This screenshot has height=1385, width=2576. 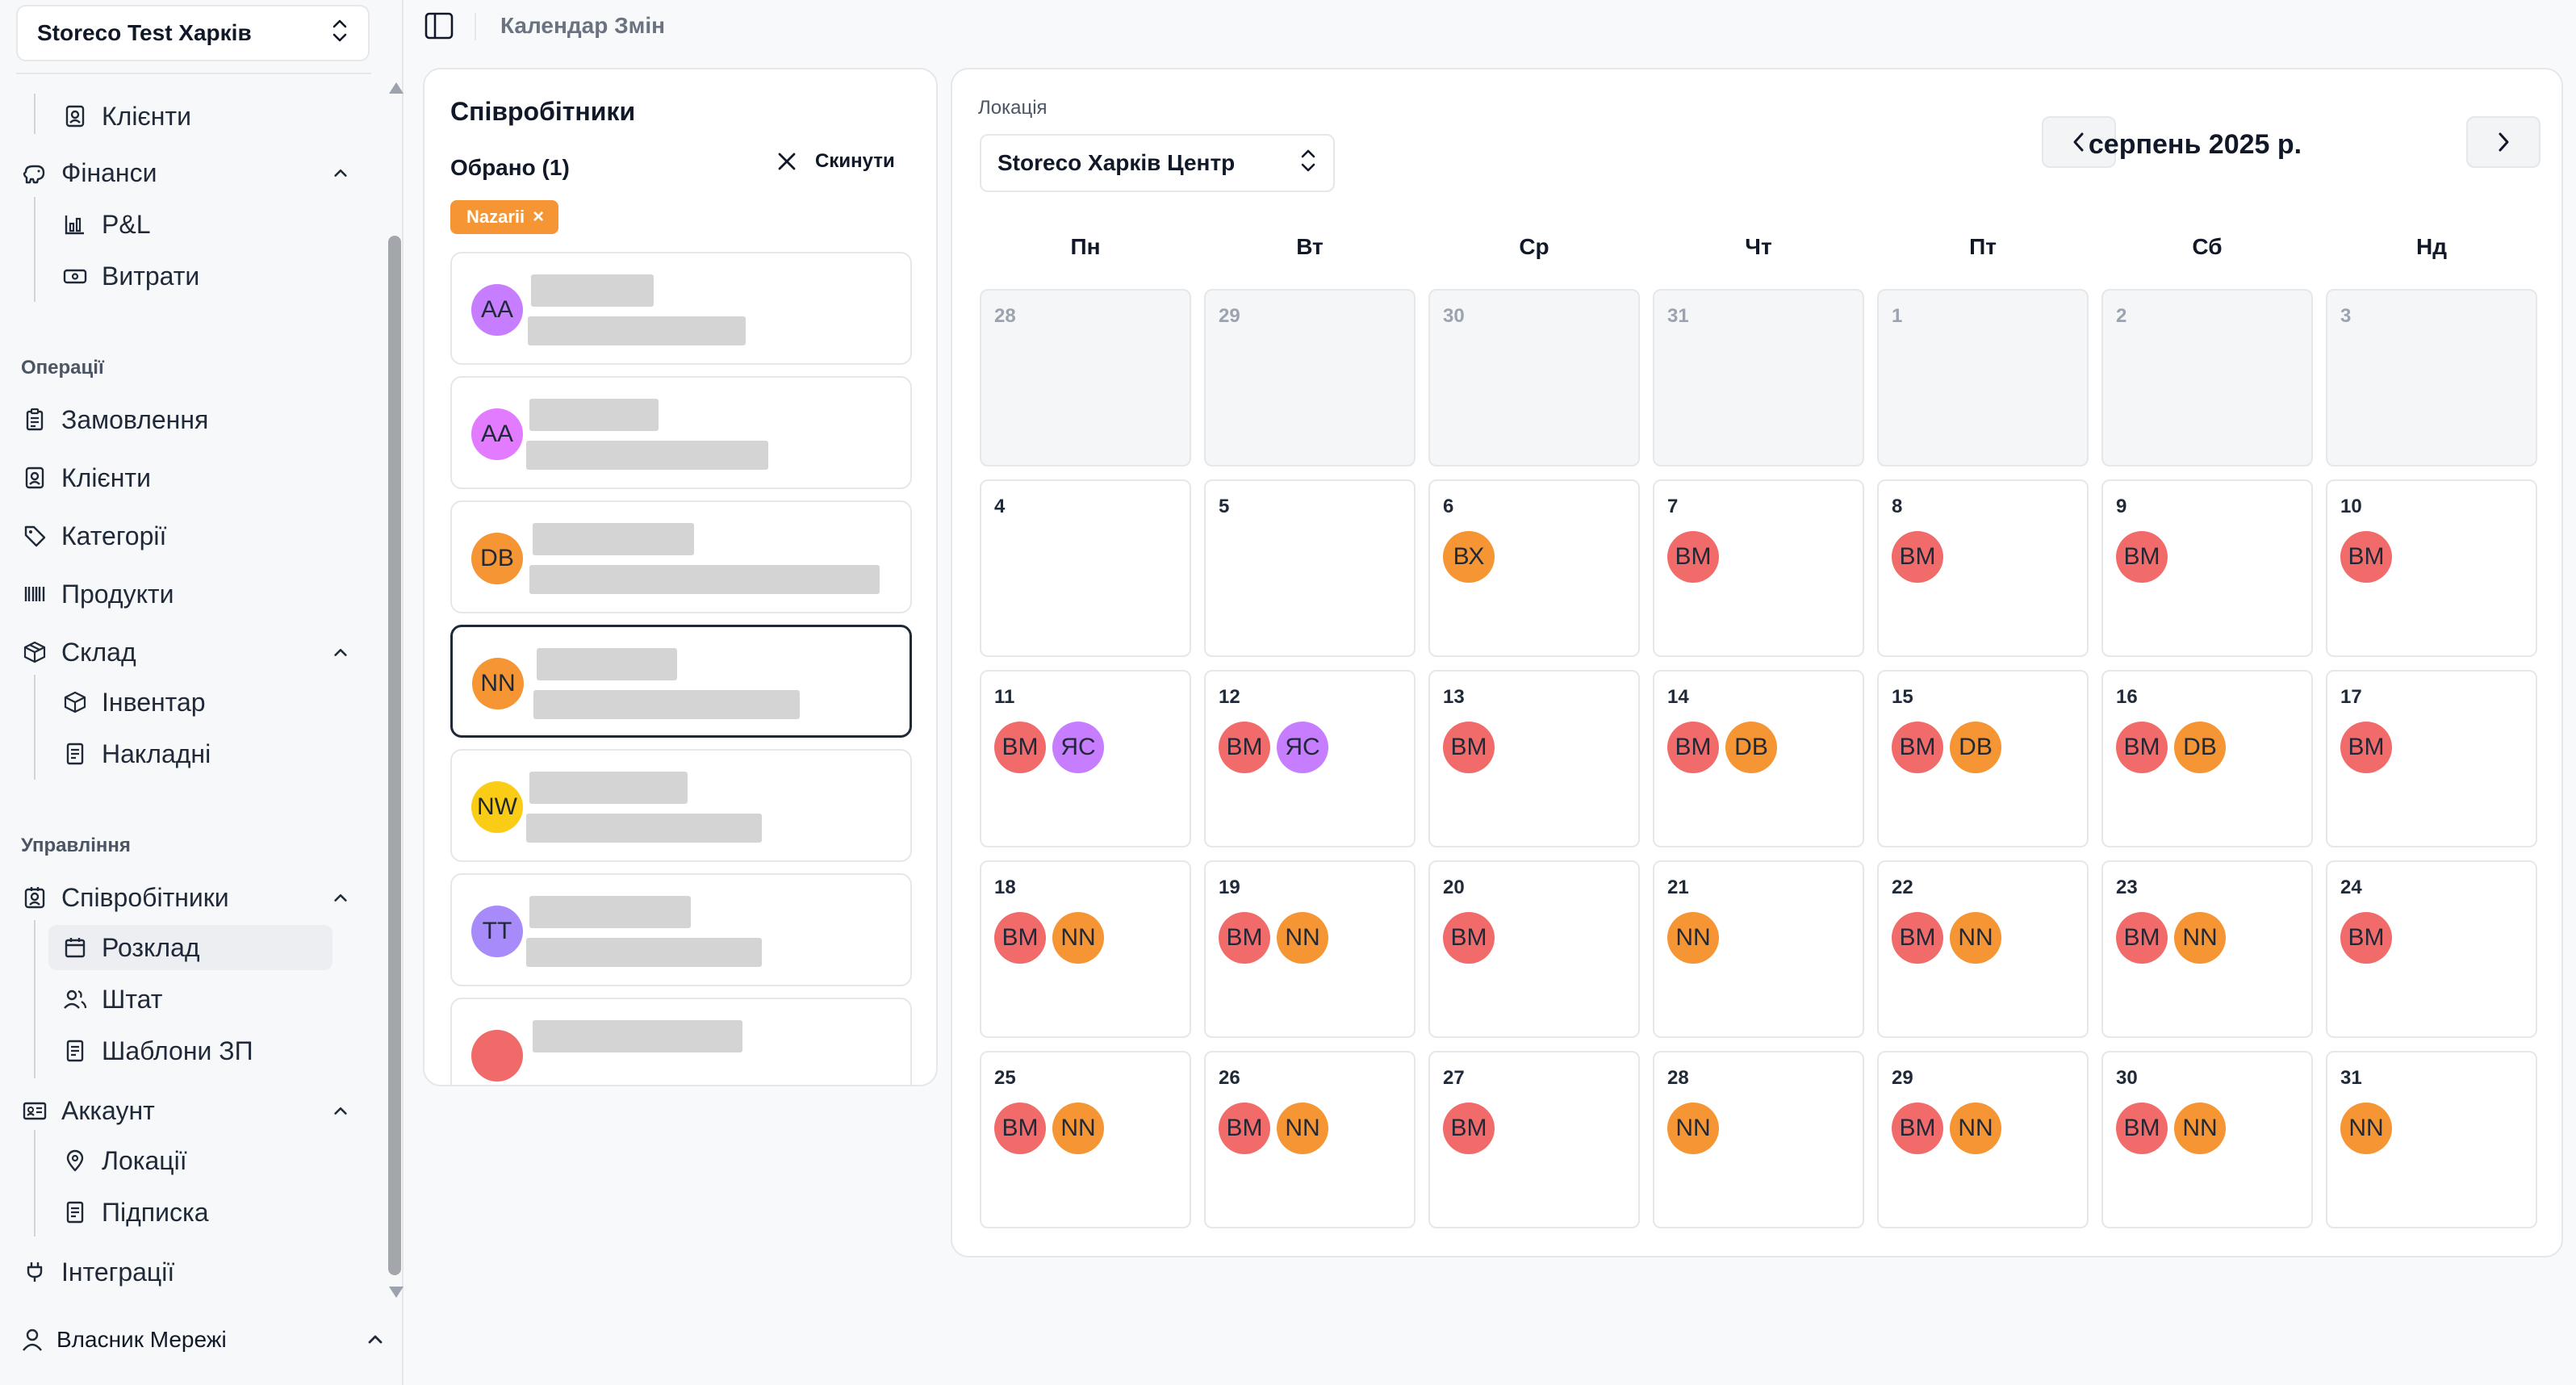 I want to click on sidebar-item-salary-templates: Шаблони ЗП, so click(x=157, y=1050).